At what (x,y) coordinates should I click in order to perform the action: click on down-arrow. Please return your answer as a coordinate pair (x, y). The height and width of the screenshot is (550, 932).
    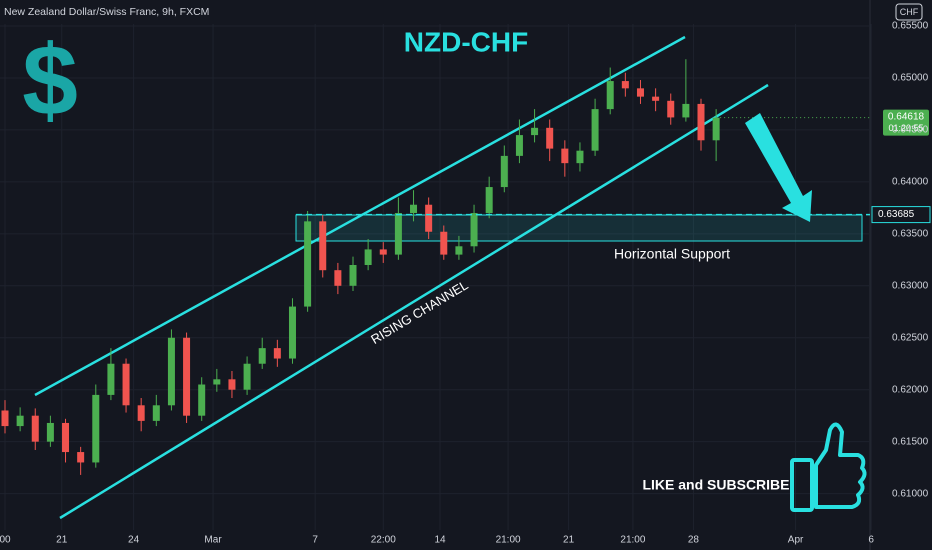
    Looking at the image, I should click on (778, 167).